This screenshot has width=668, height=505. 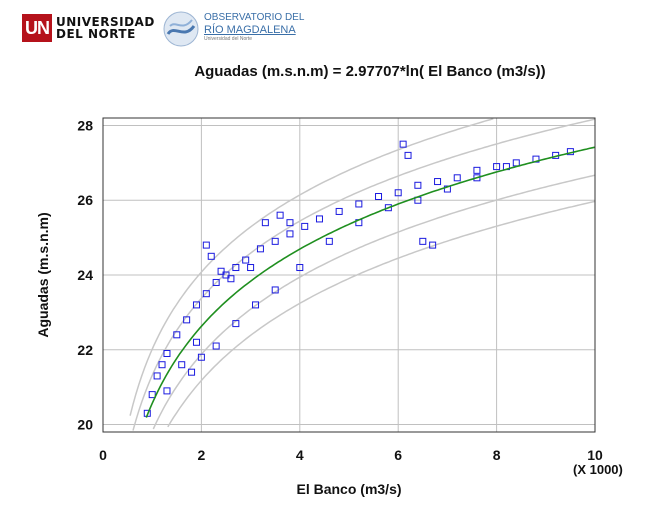 What do you see at coordinates (398, 455) in the screenshot?
I see `x-tick-label: 6` at bounding box center [398, 455].